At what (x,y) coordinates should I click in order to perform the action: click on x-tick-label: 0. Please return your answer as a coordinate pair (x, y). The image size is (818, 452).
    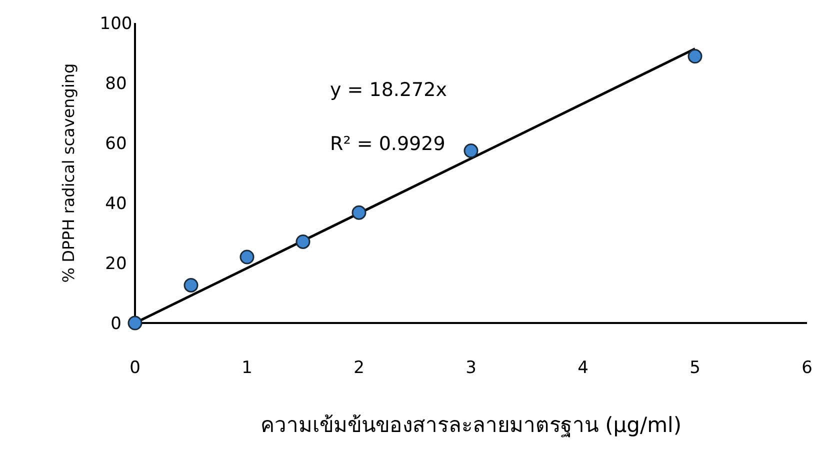
    Looking at the image, I should click on (135, 368).